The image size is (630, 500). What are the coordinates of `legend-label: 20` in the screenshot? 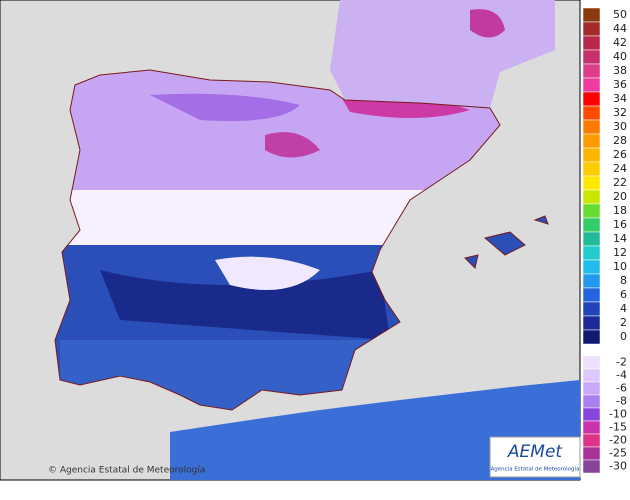 It's located at (620, 196).